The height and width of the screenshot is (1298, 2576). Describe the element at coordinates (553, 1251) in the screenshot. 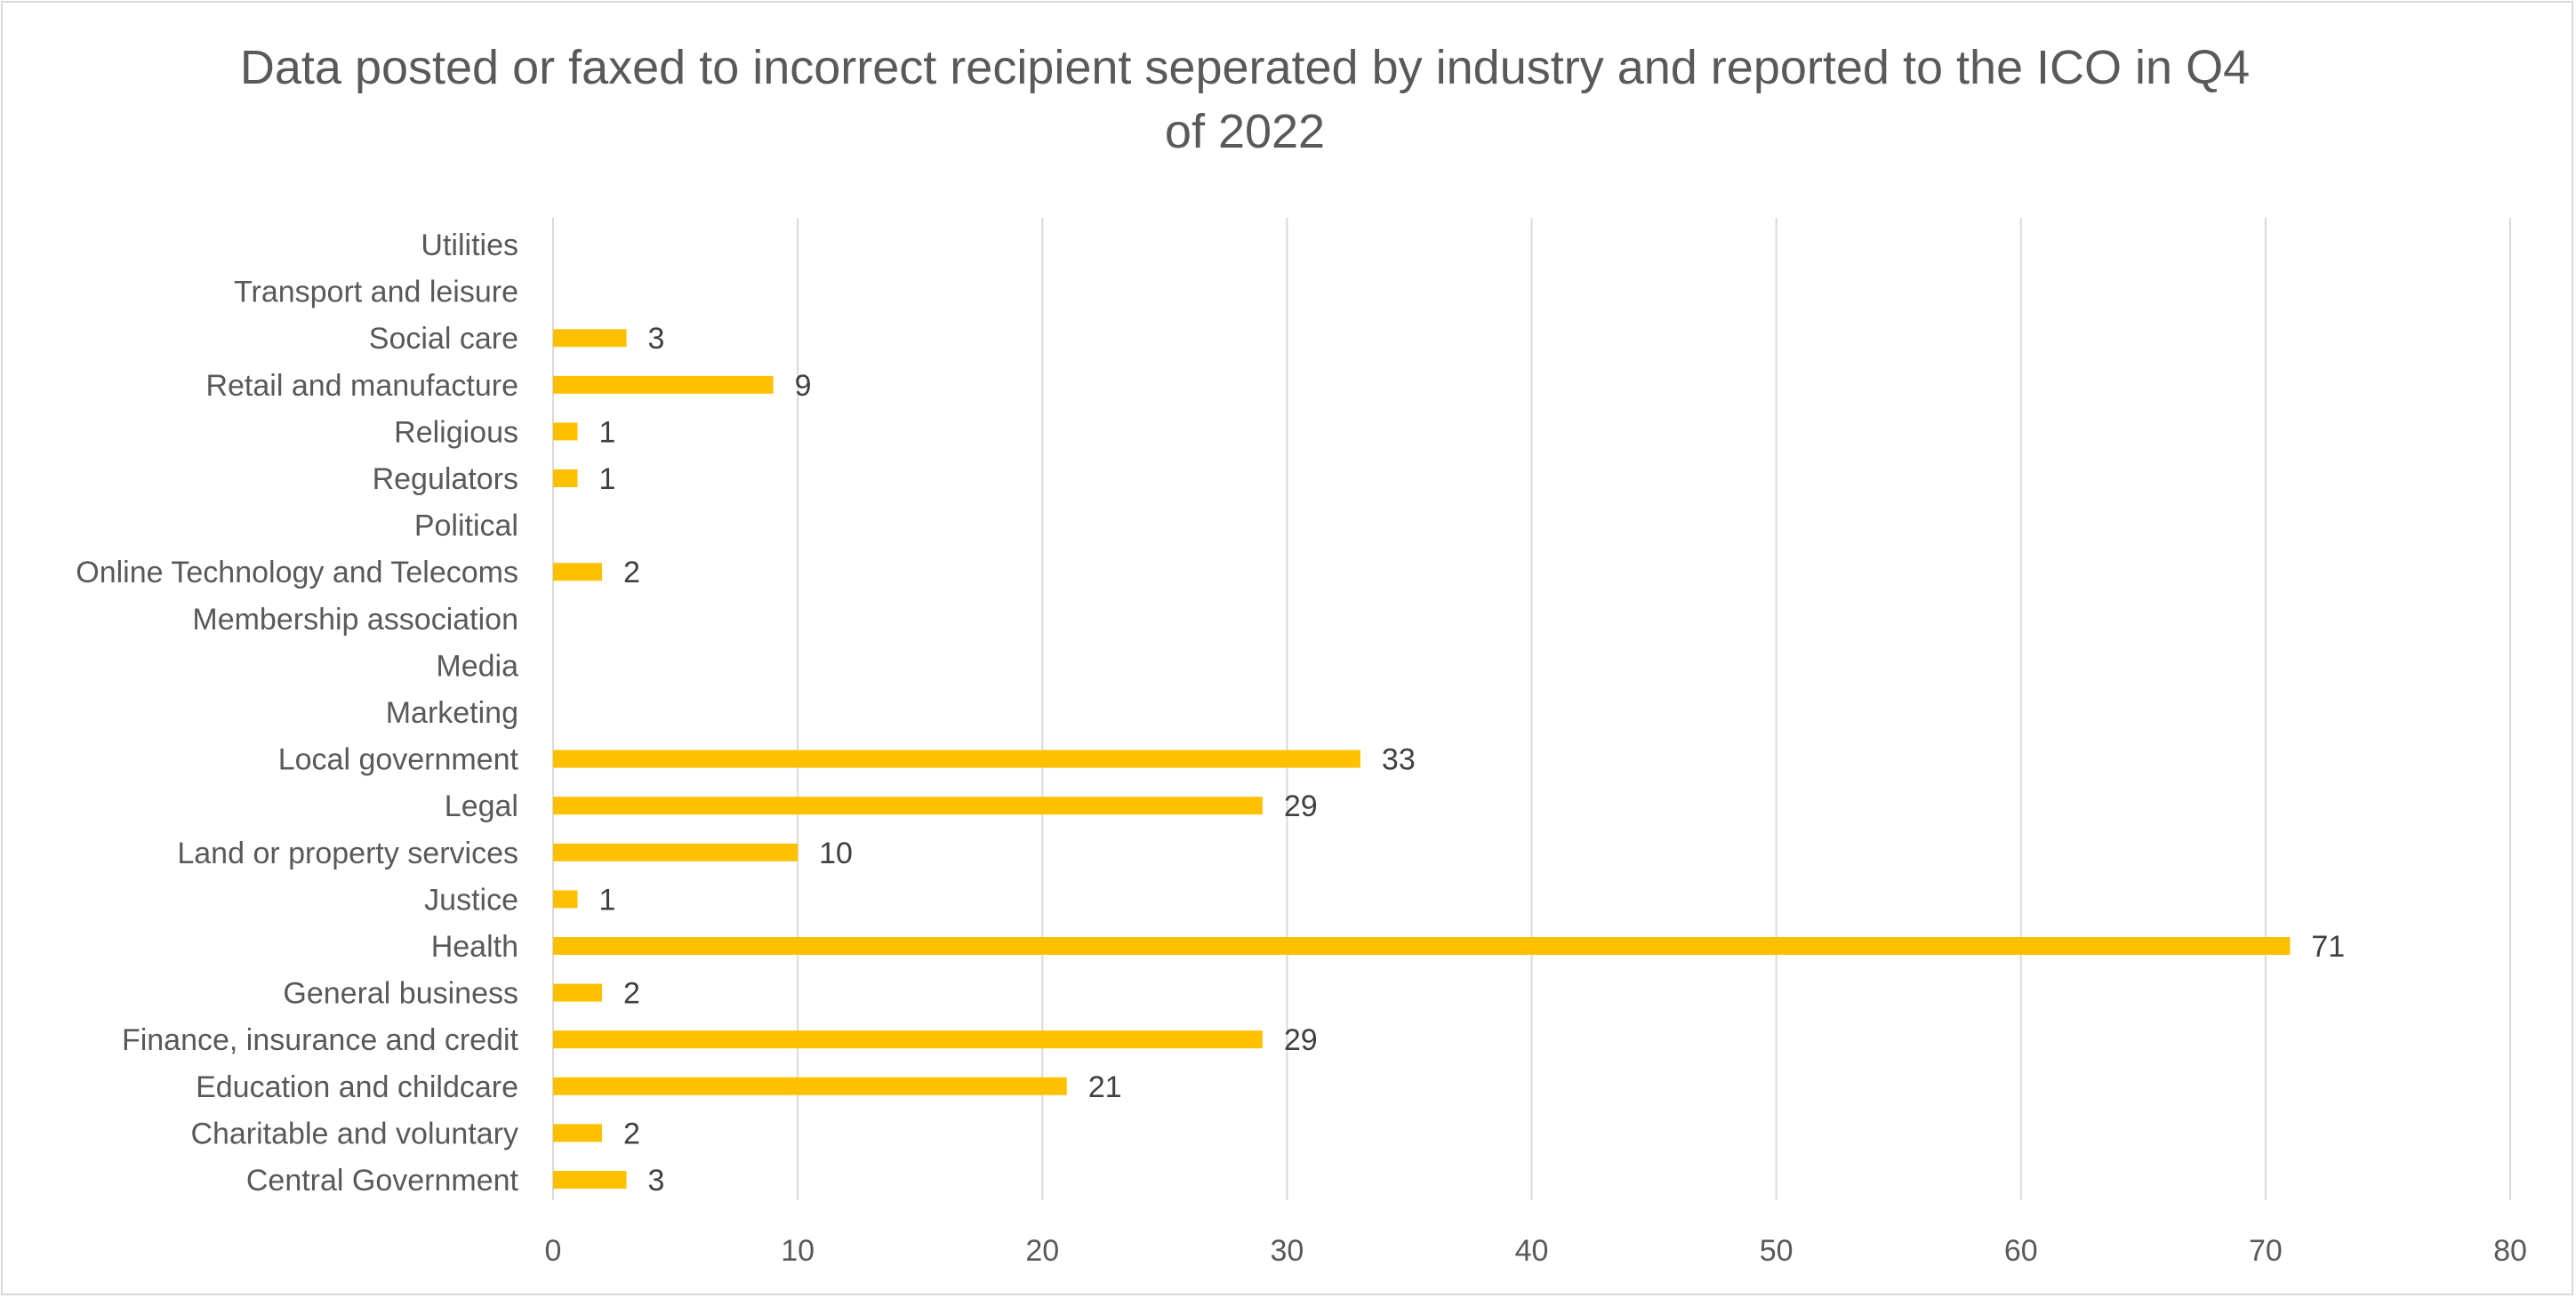

I see `x-tick-label: 0` at that location.